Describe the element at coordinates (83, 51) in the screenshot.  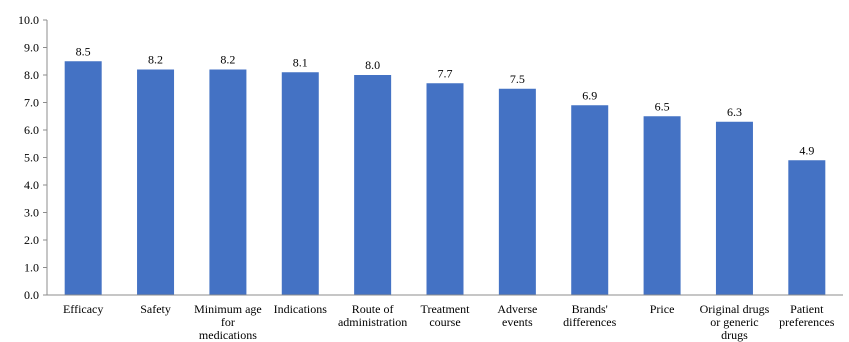
I see `data-label: 8.5` at that location.